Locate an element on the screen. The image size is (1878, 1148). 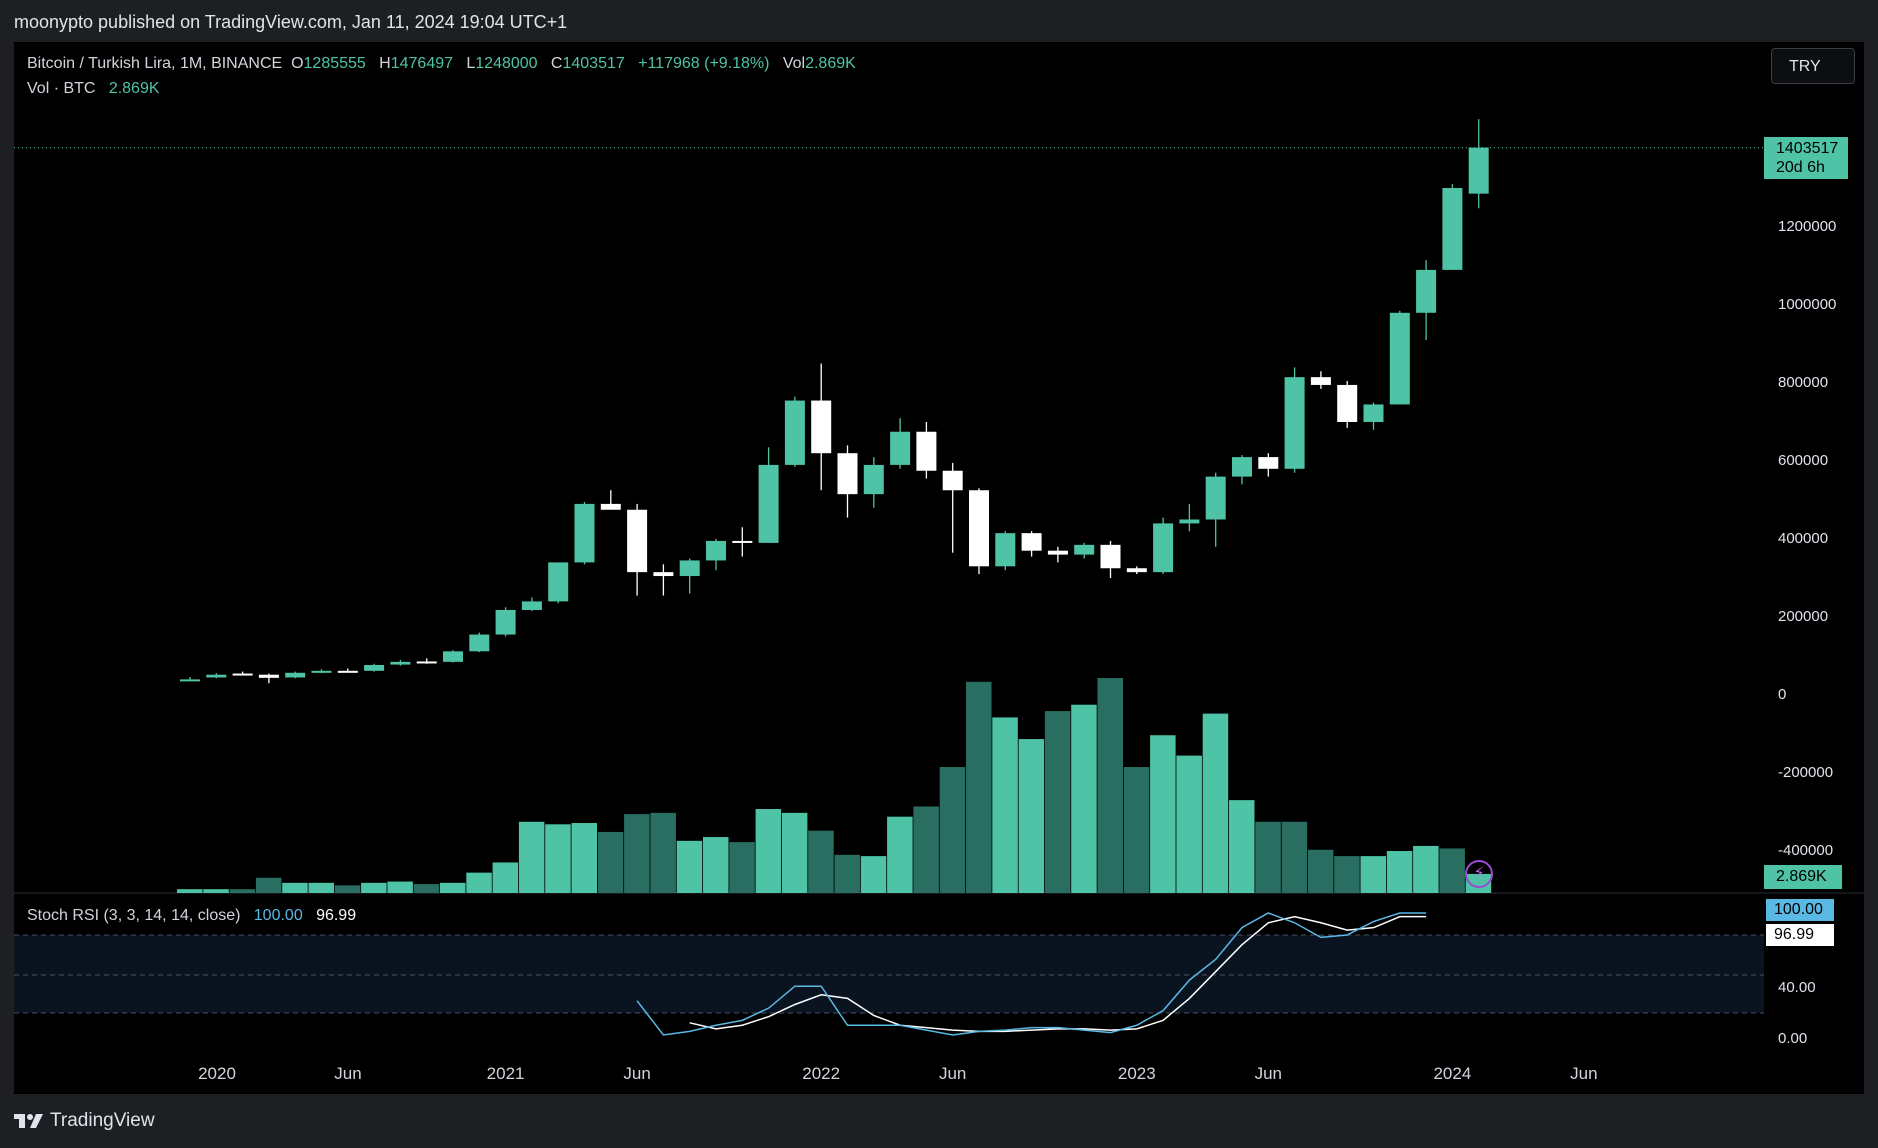
price-axis-tick: 800000 is located at coordinates (1803, 382).